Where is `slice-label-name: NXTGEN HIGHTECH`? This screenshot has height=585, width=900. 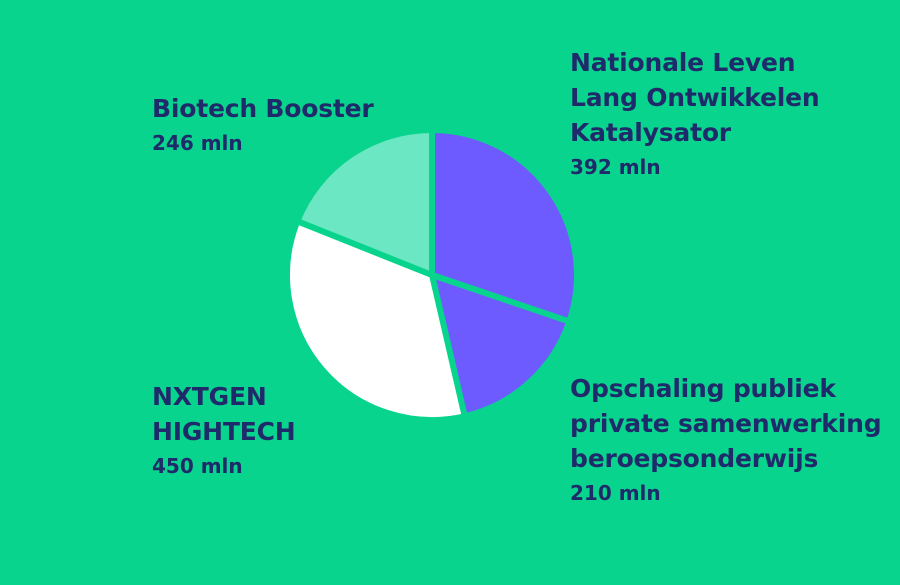
slice-label-name: NXTGEN HIGHTECH is located at coordinates (224, 414).